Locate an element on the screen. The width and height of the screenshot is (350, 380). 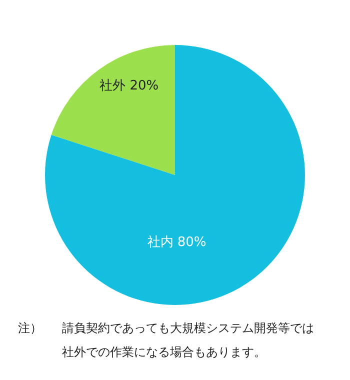
pie-slice is located at coordinates (113, 110).